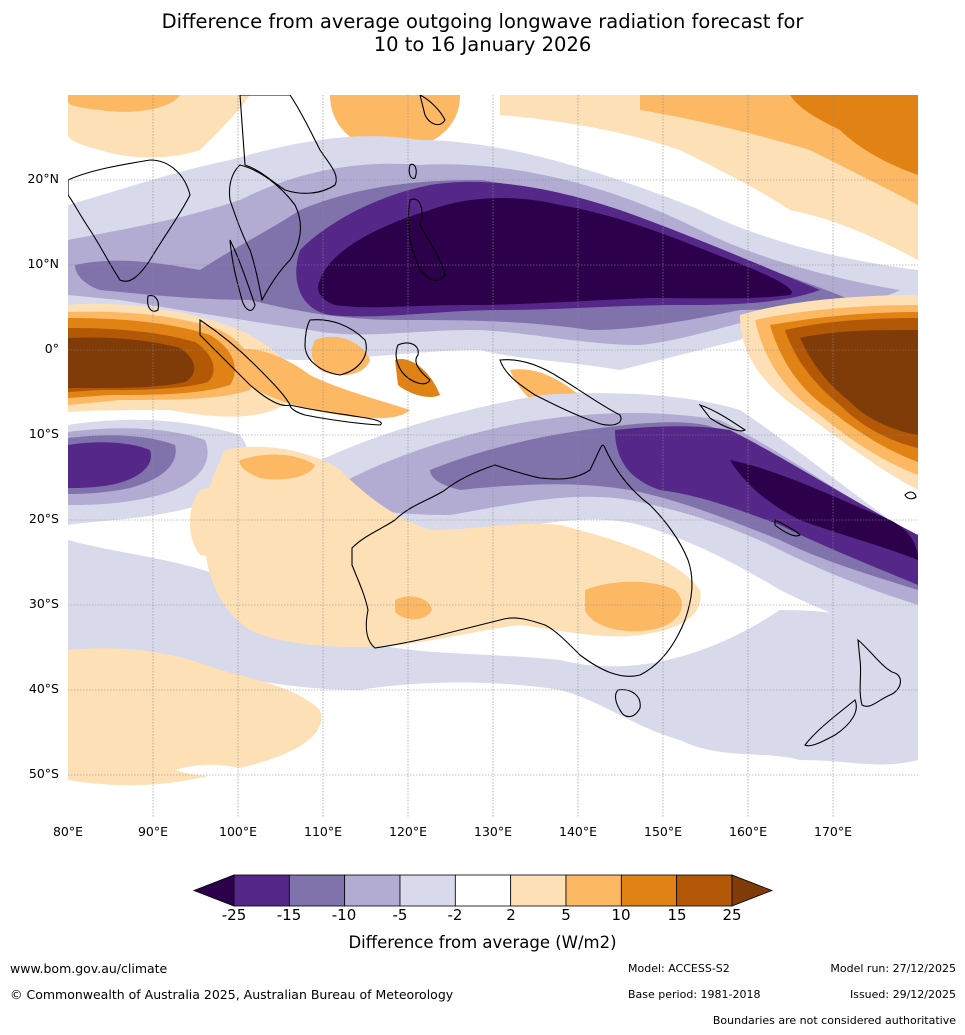 The height and width of the screenshot is (1035, 965). What do you see at coordinates (335, 415) in the screenshot?
I see `coastline-java` at bounding box center [335, 415].